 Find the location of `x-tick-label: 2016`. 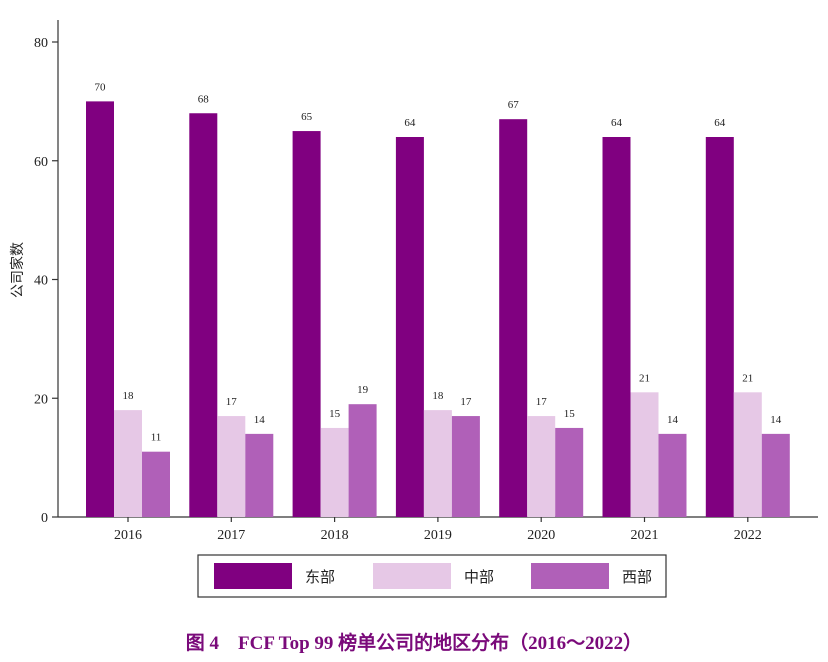

x-tick-label: 2016 is located at coordinates (128, 535).